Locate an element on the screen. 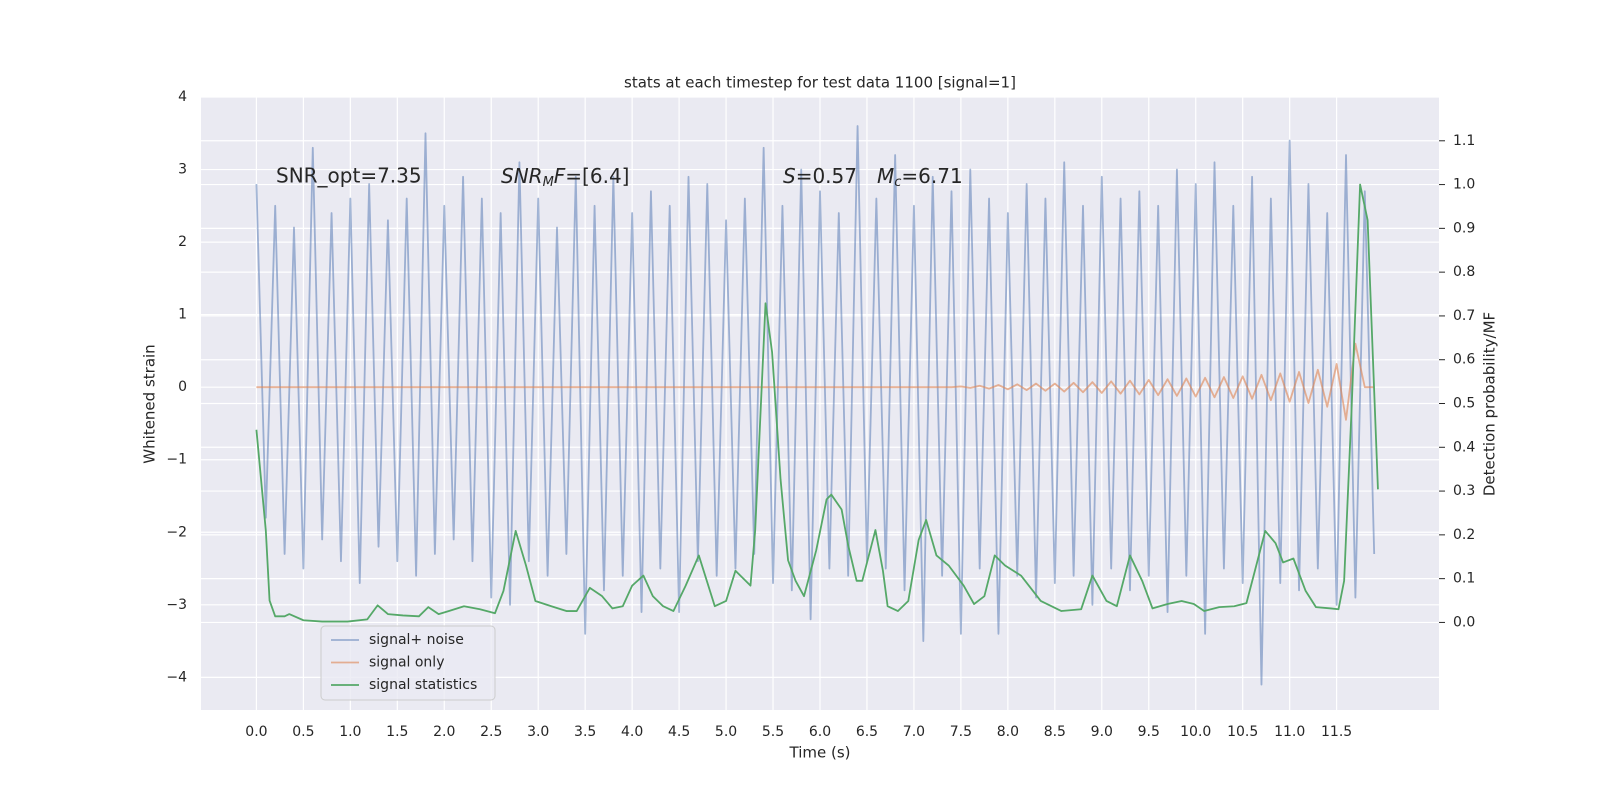 This screenshot has height=800, width=1600. x-tick-label: 8.0 is located at coordinates (1008, 732).